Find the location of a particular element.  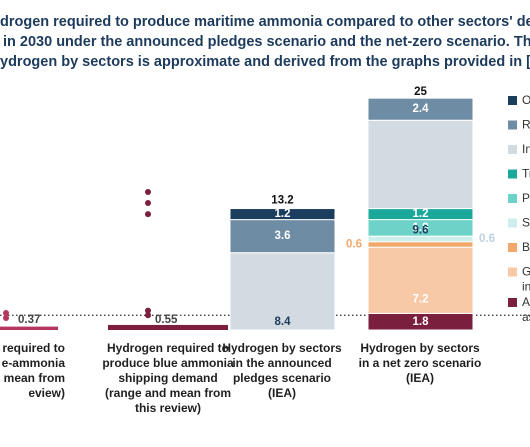

legend-label: Ot is located at coordinates (526, 100).